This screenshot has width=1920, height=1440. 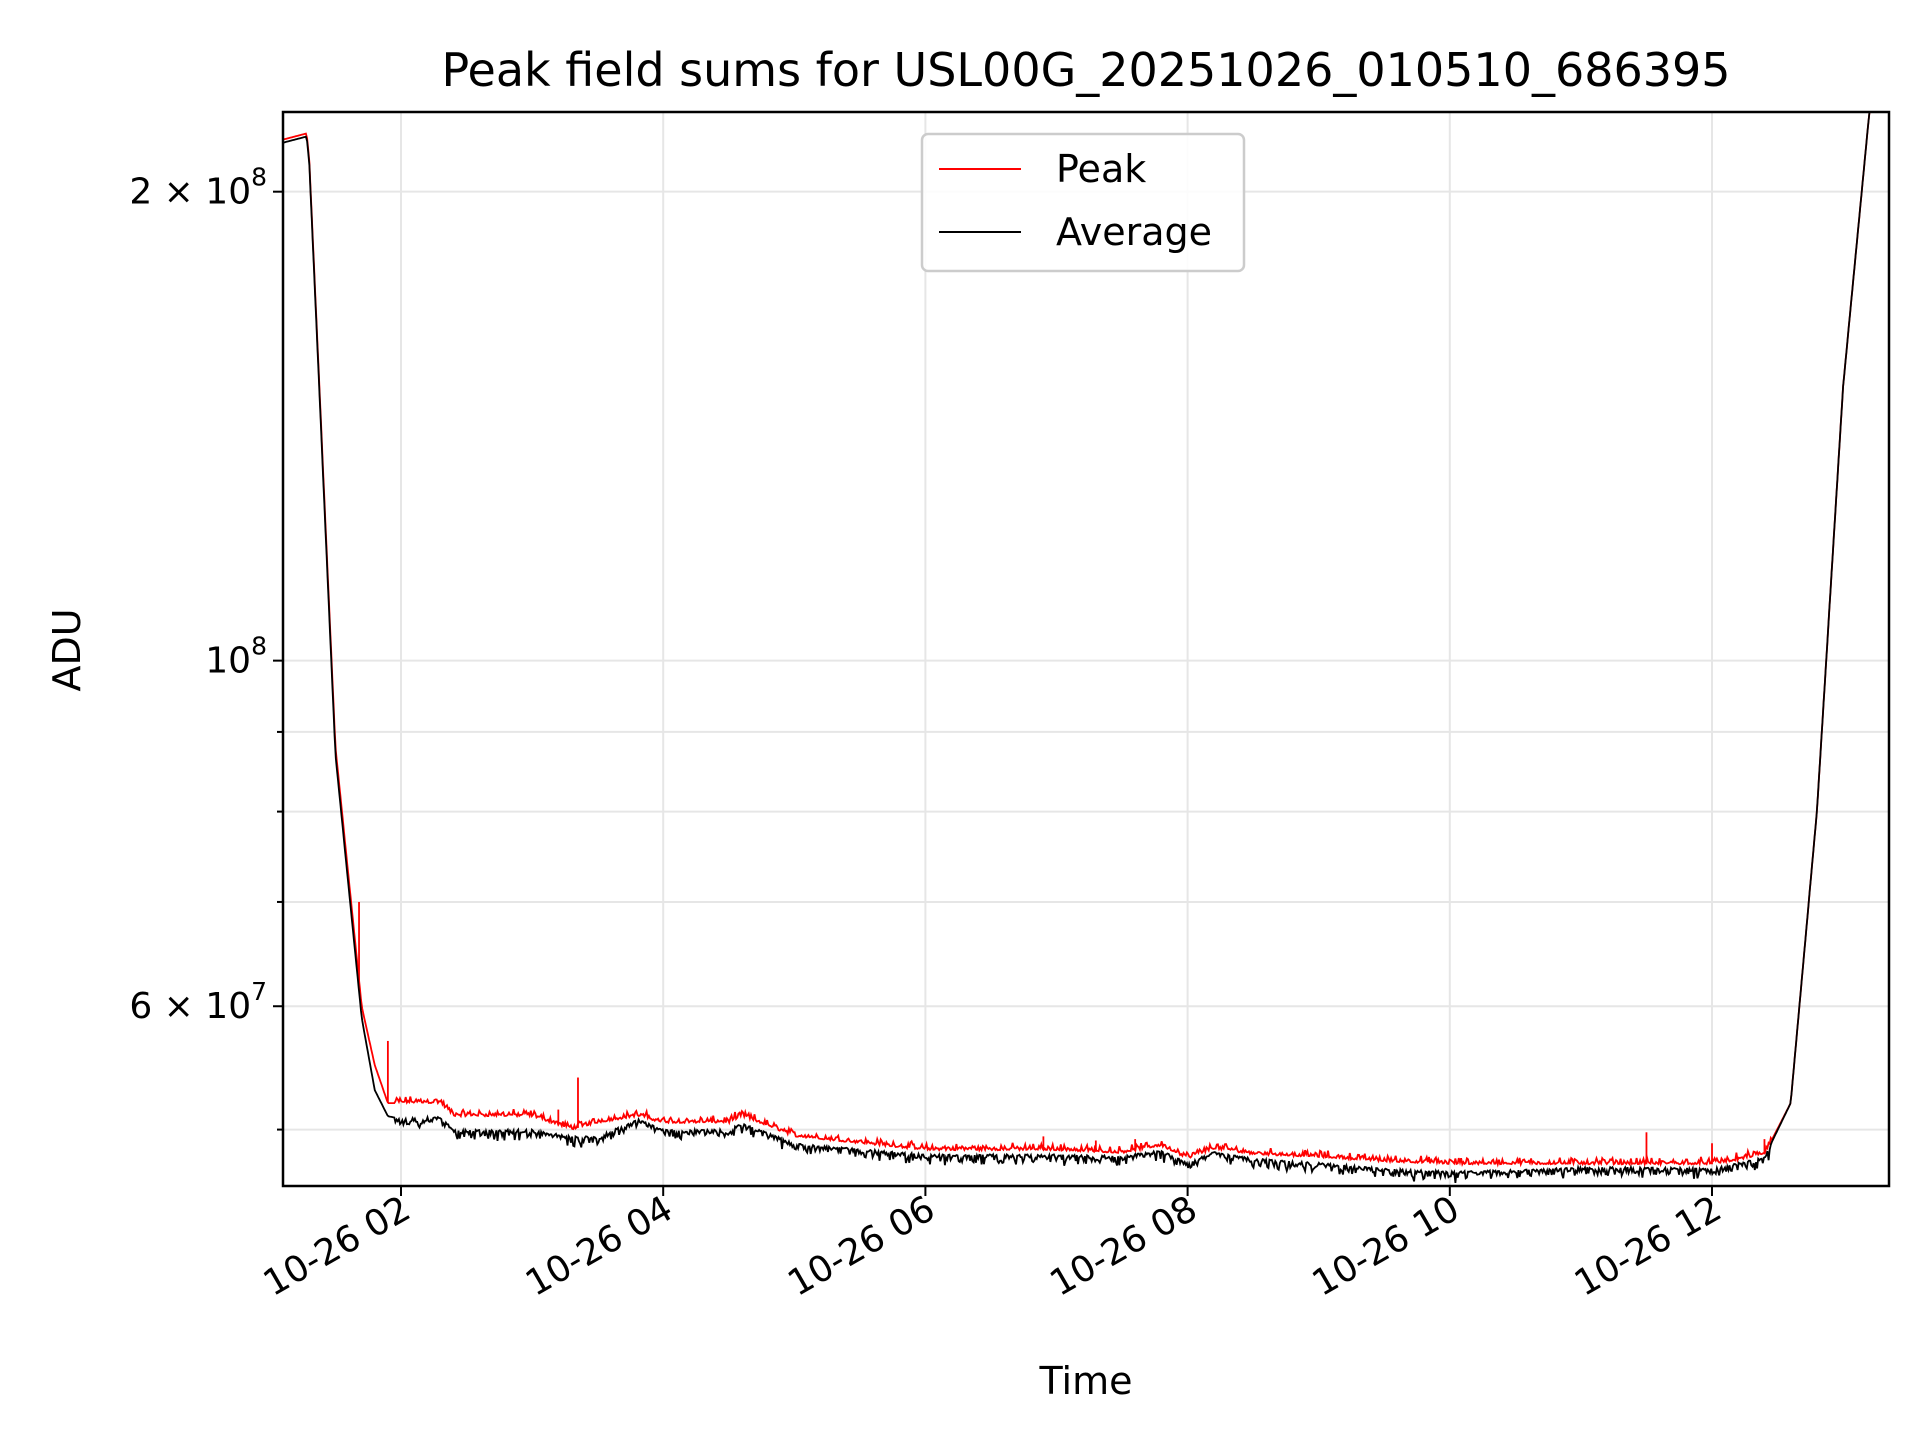 I want to click on legend-label-average: Average, so click(x=1134, y=232).